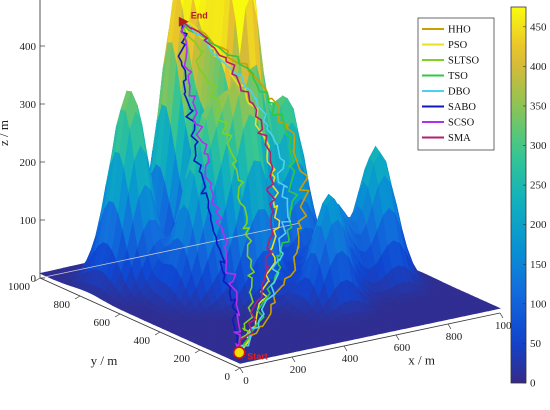 The height and width of the screenshot is (410, 550). What do you see at coordinates (62, 305) in the screenshot?
I see `y-tick-label: 800` at bounding box center [62, 305].